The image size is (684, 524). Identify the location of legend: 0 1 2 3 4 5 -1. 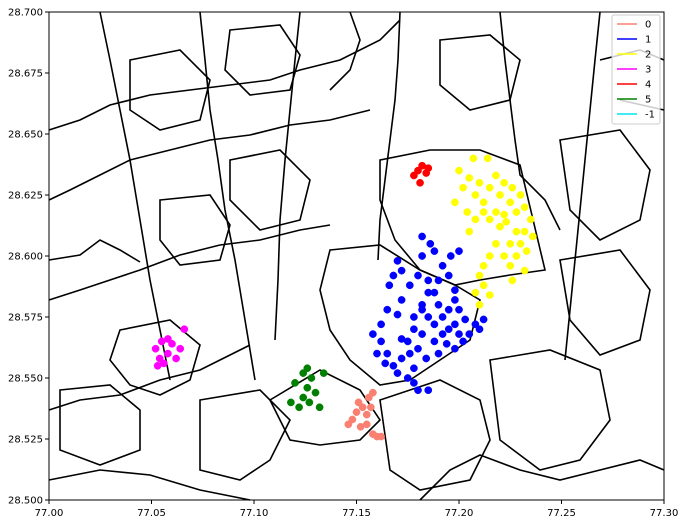
(636, 69).